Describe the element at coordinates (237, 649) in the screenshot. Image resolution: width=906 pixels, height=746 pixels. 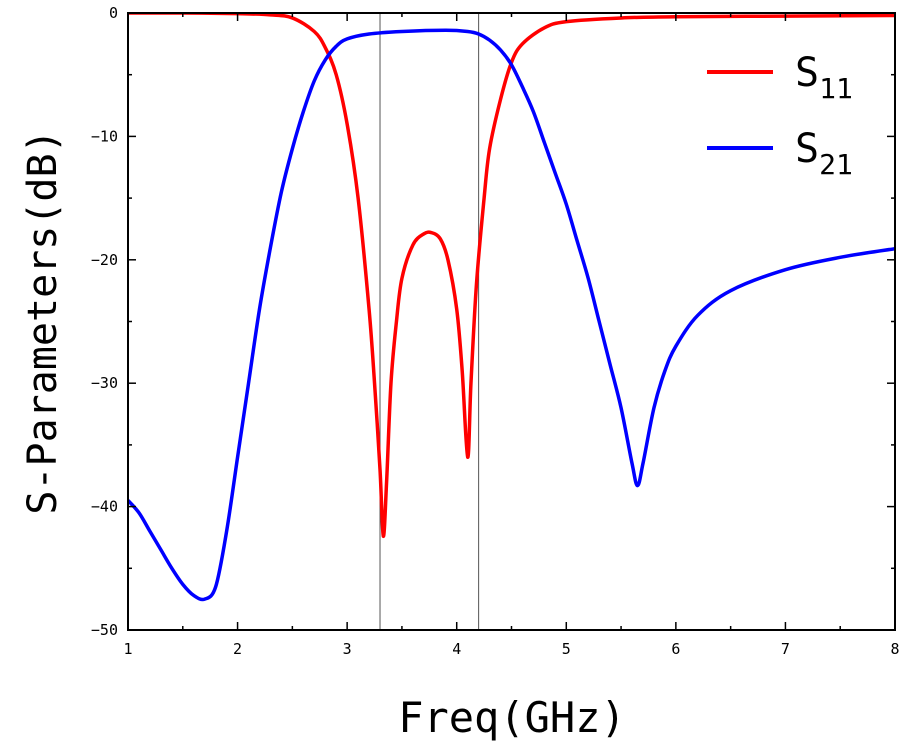
I see `x-tick-label: 2` at that location.